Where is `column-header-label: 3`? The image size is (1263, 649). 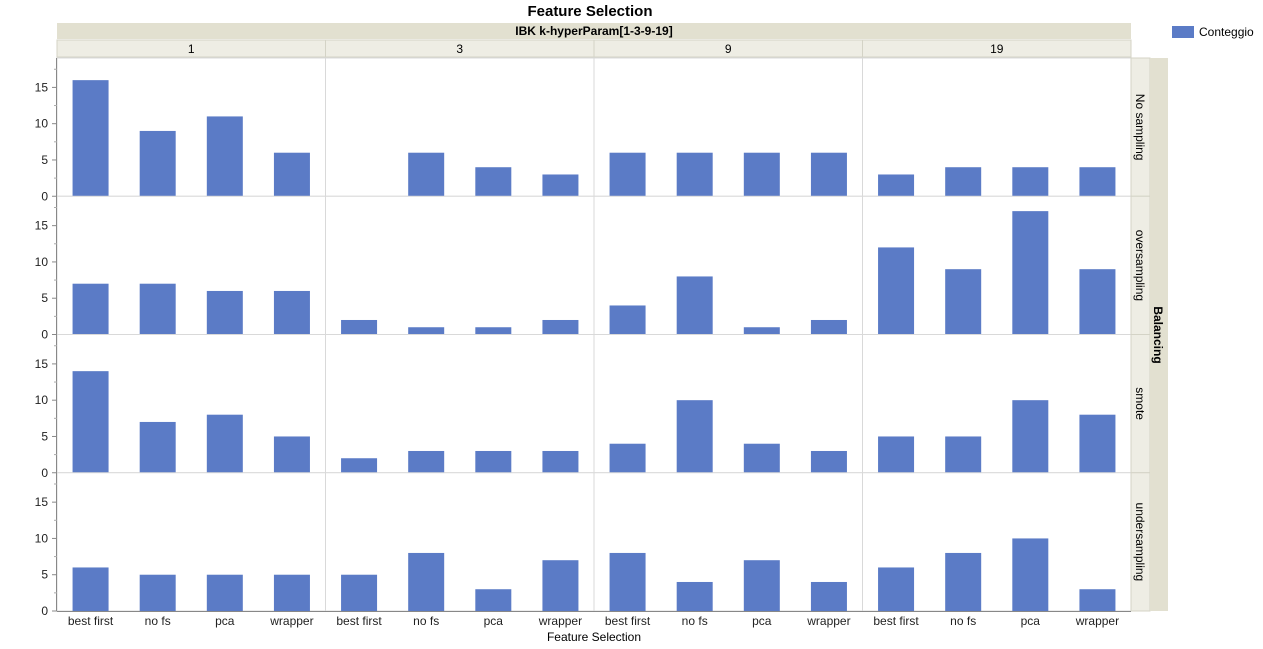 column-header-label: 3 is located at coordinates (459, 49).